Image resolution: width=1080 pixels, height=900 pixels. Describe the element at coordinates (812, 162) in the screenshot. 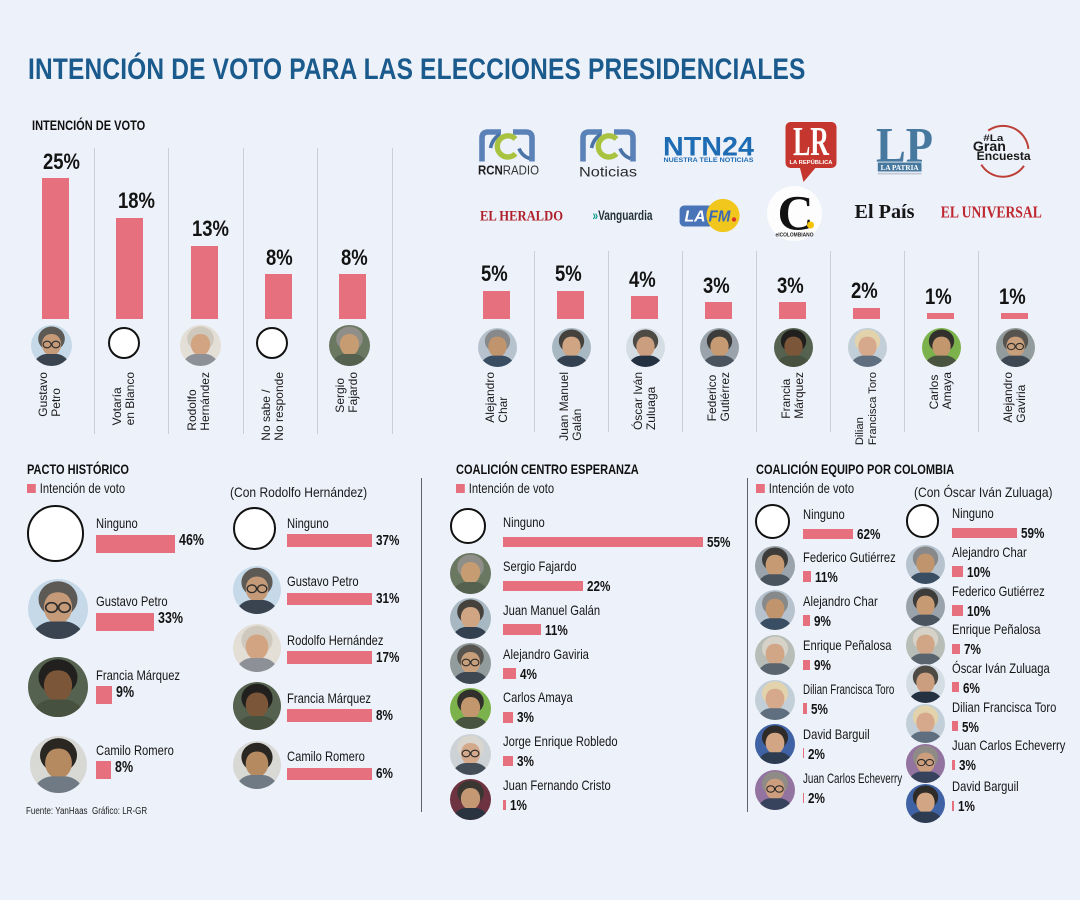

I see `svg-text: LA REPÚBLICA` at that location.